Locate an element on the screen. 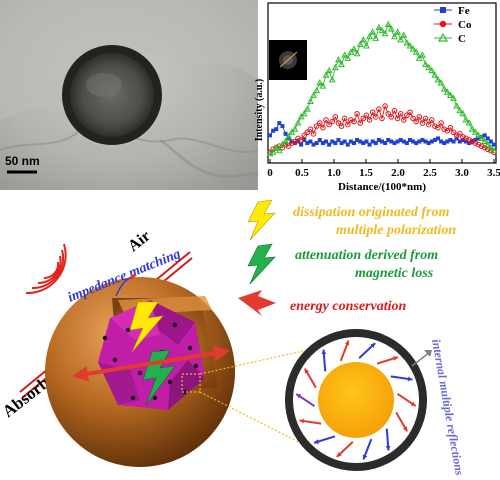  legend-c: C is located at coordinates (462, 39).